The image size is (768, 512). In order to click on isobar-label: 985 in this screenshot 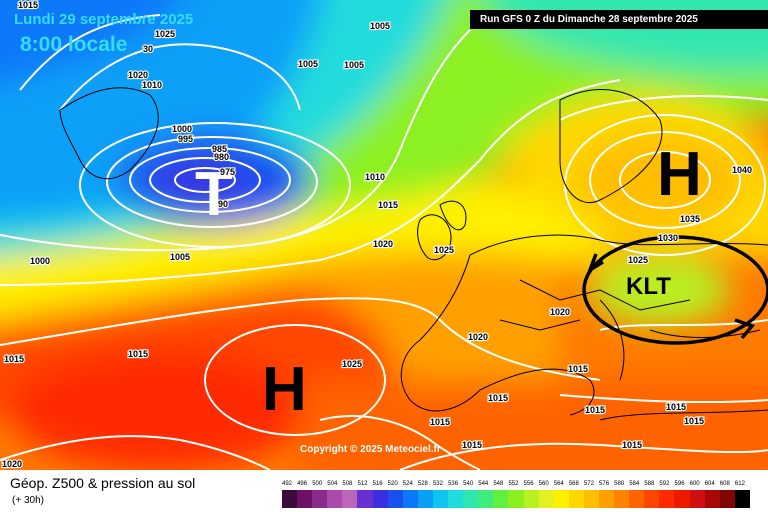, I will do `click(219, 149)`.